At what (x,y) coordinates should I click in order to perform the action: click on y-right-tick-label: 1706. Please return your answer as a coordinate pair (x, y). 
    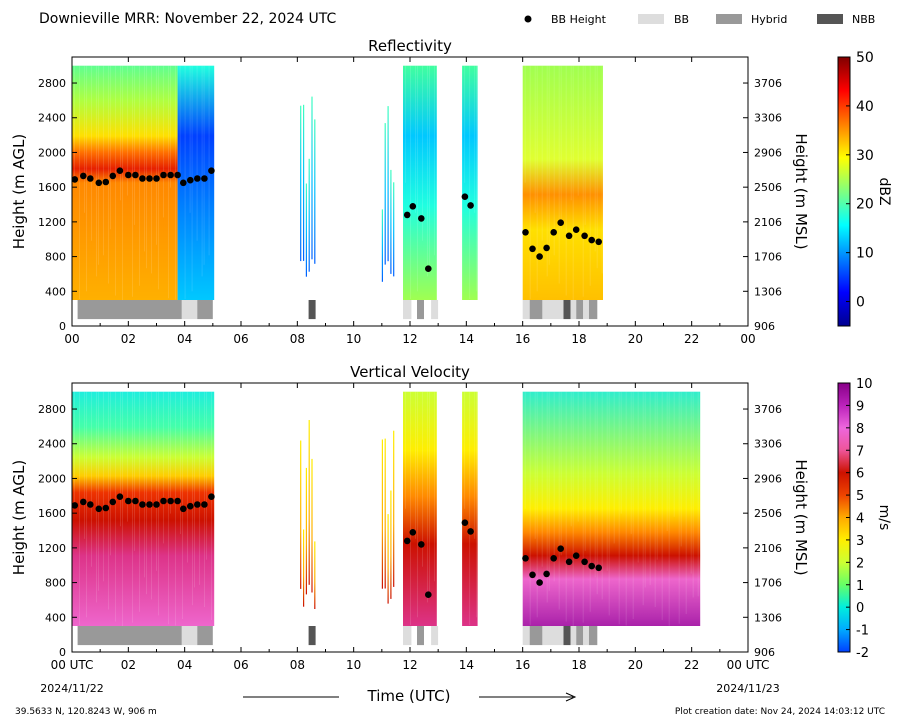
    Looking at the image, I should click on (768, 257).